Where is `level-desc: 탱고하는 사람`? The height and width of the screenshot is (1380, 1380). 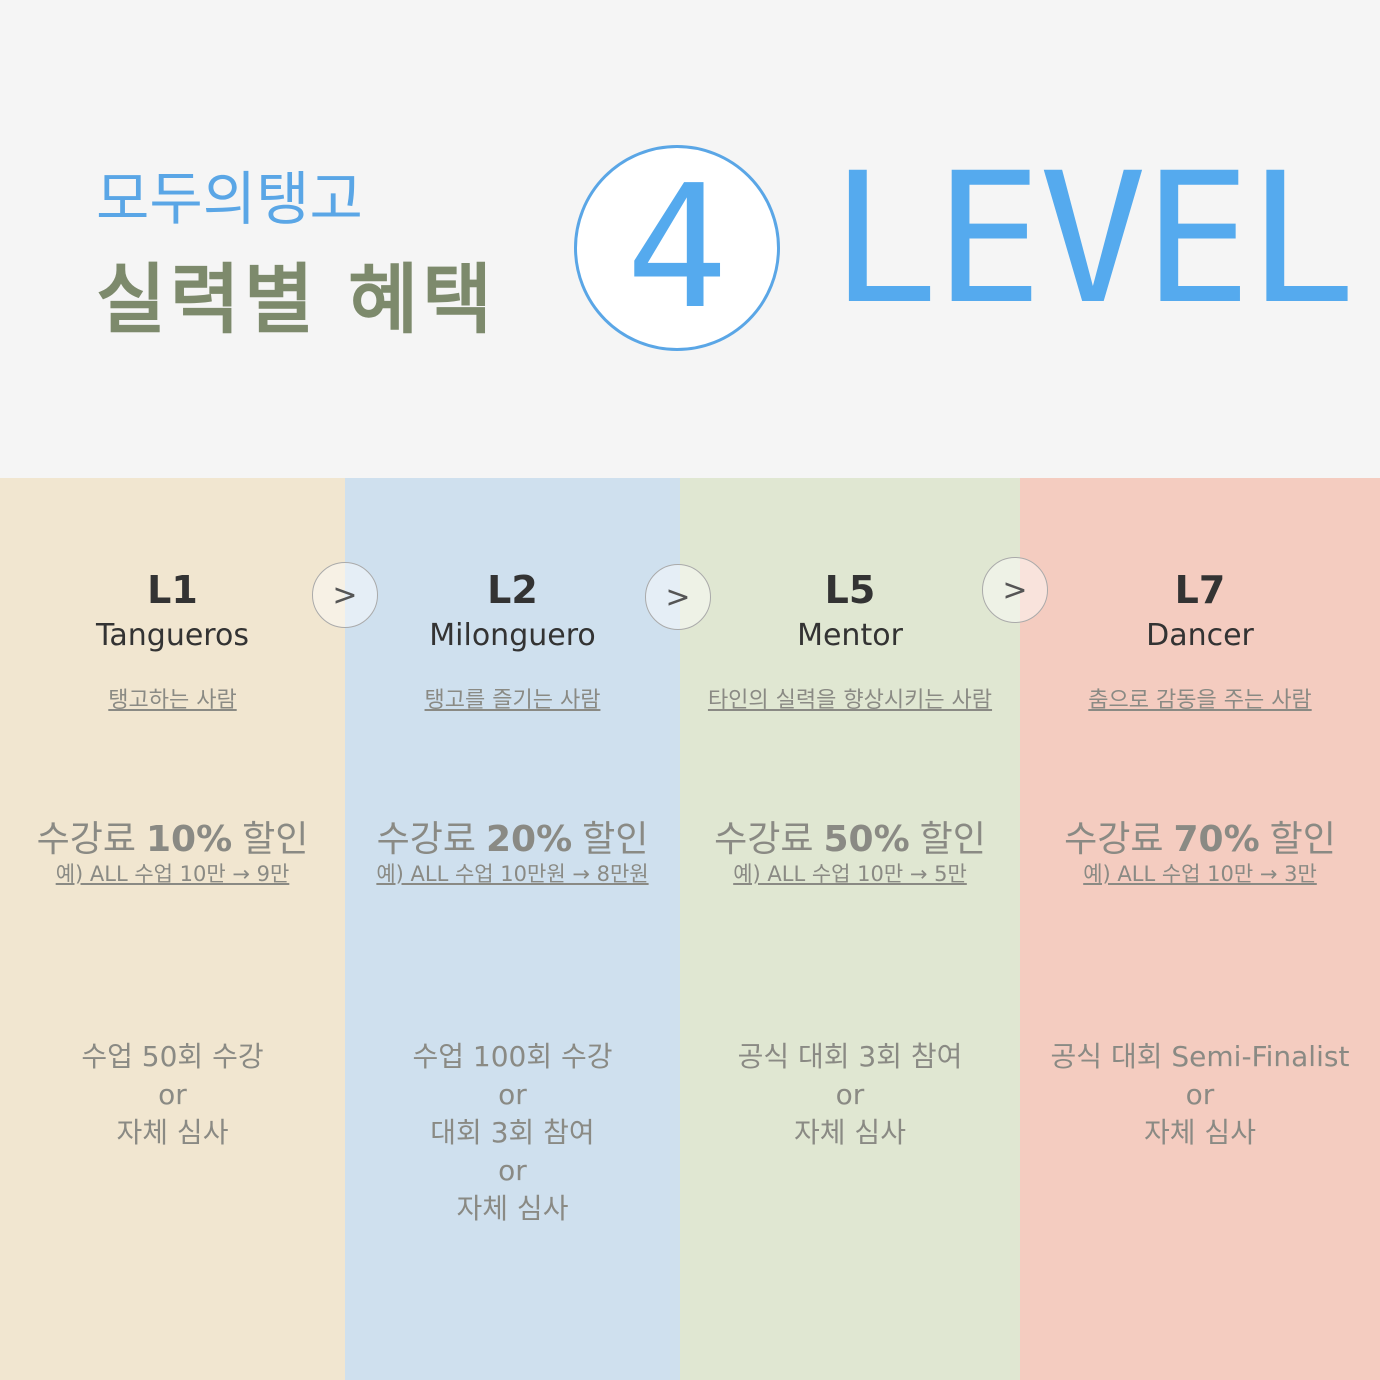
level-desc: 탱고하는 사람 is located at coordinates (172, 700).